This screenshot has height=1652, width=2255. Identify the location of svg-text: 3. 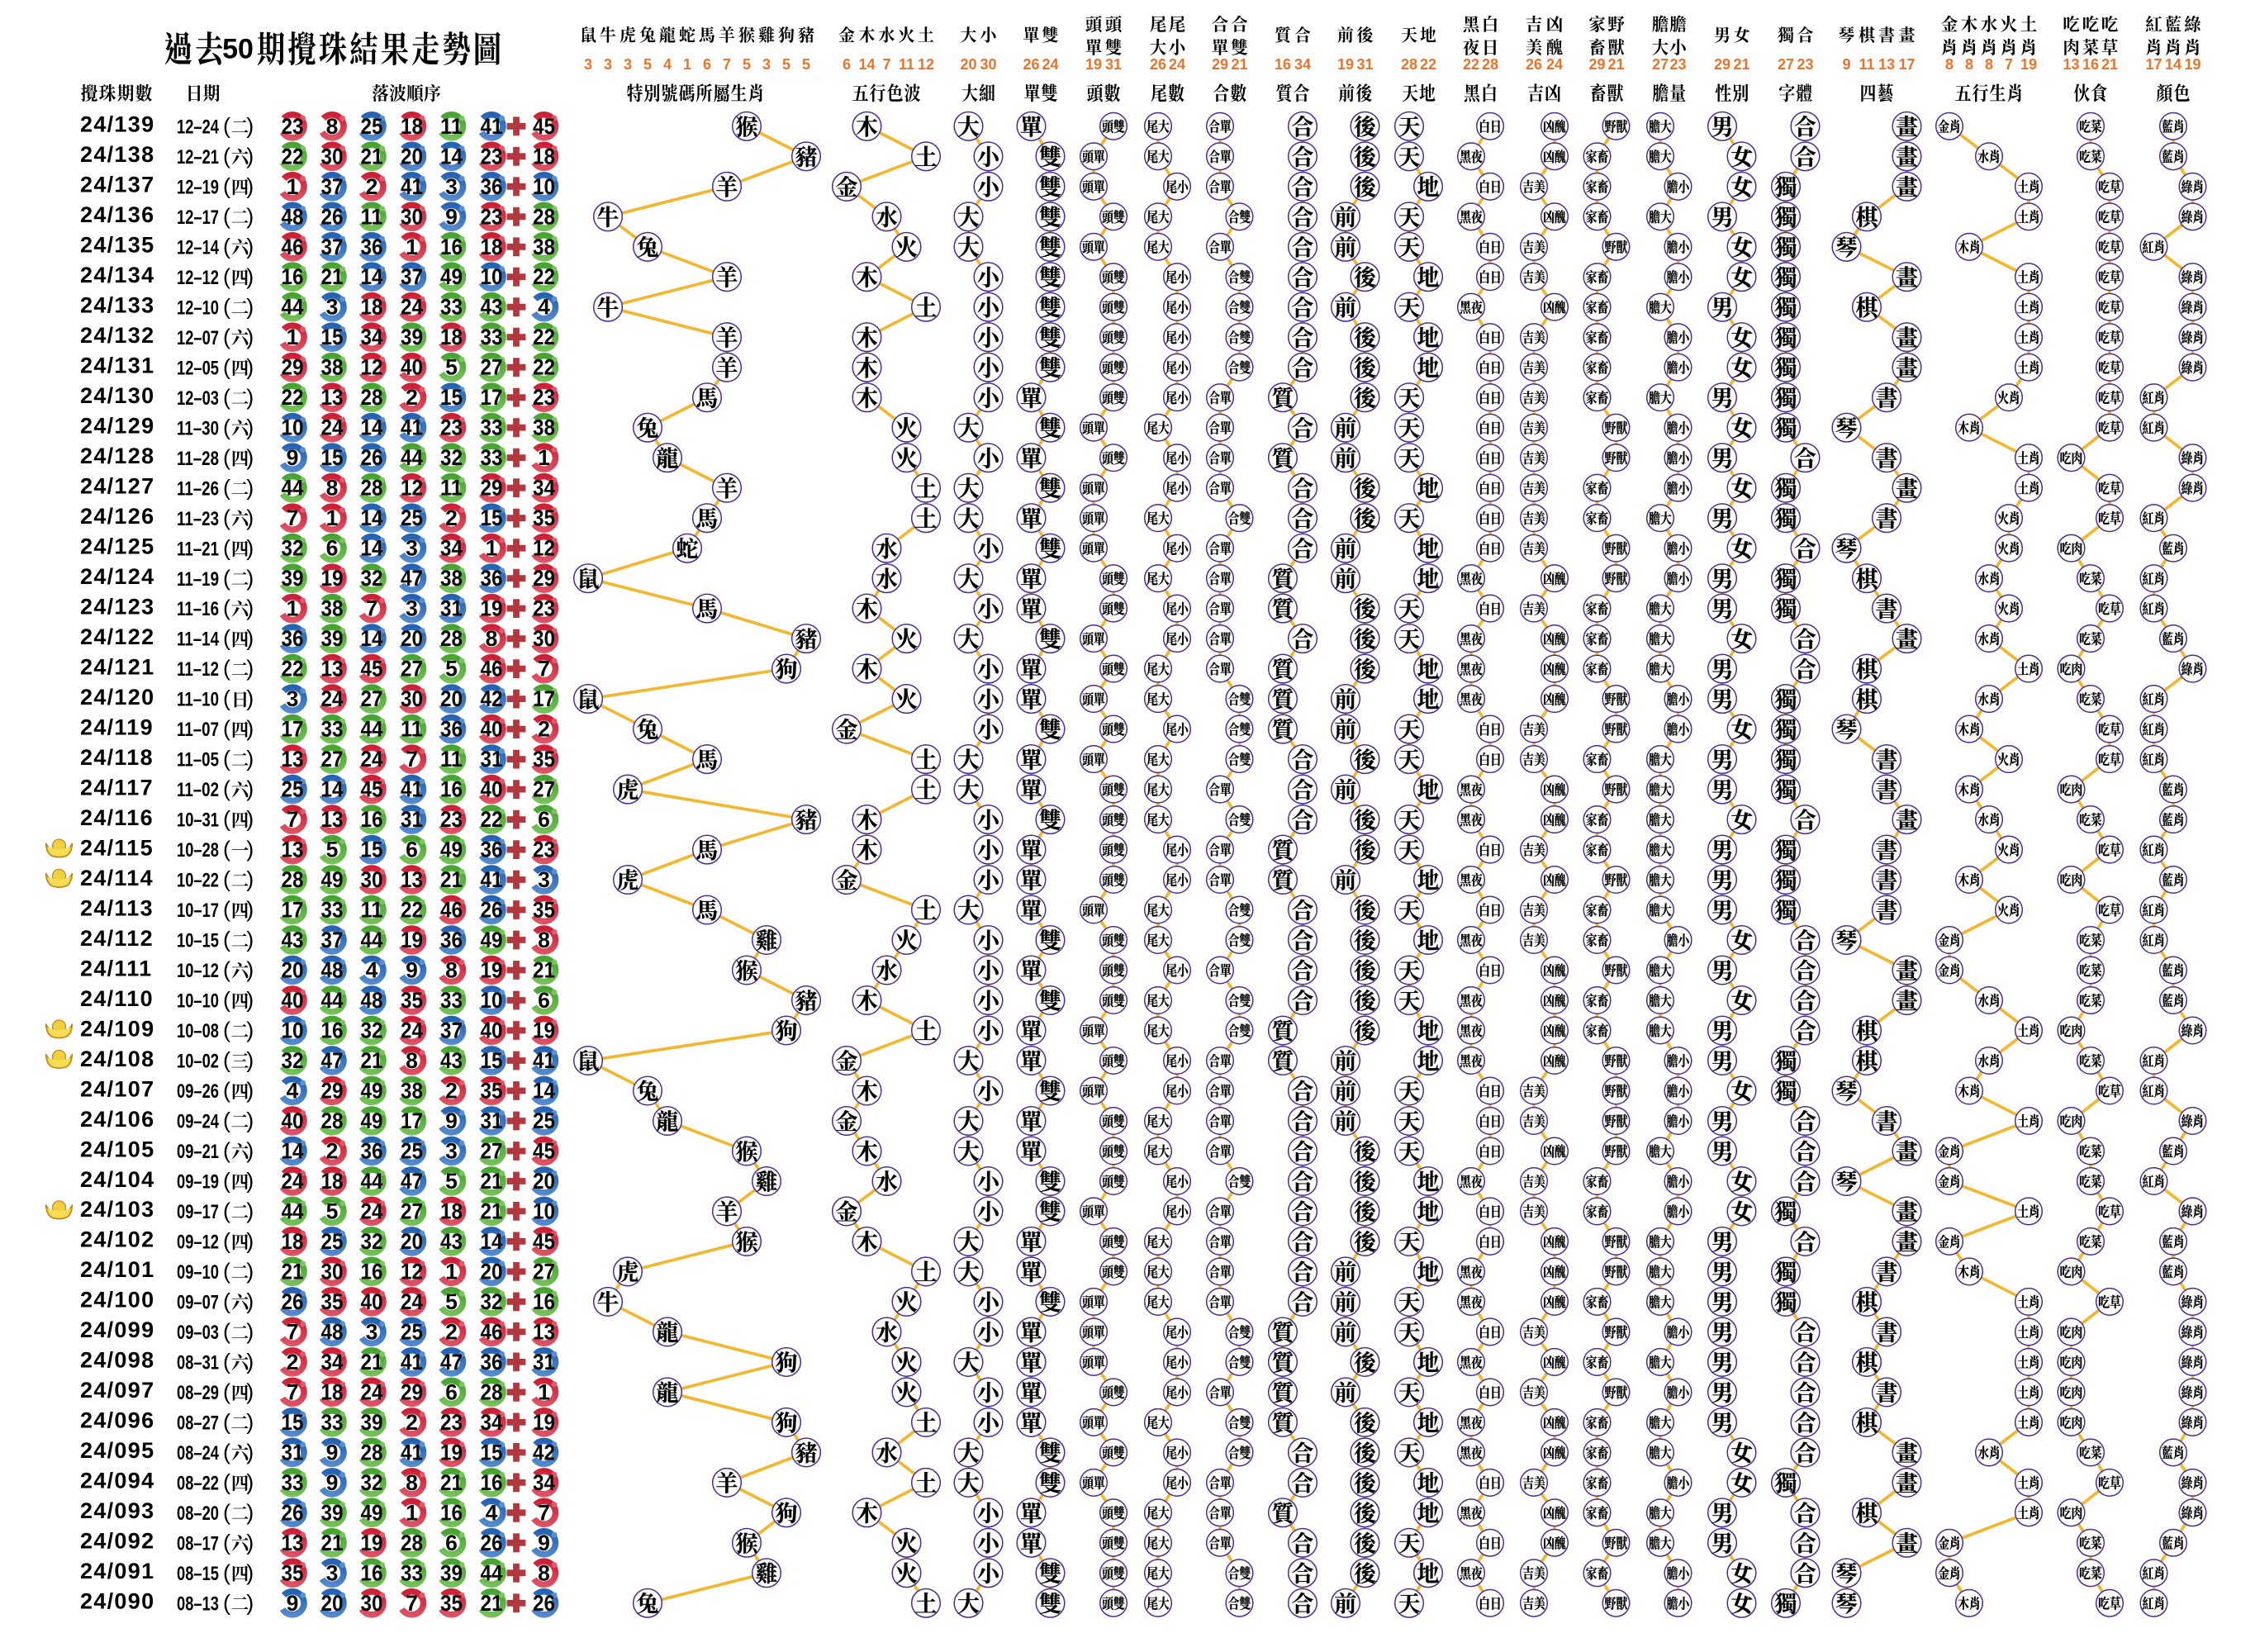
(766, 64).